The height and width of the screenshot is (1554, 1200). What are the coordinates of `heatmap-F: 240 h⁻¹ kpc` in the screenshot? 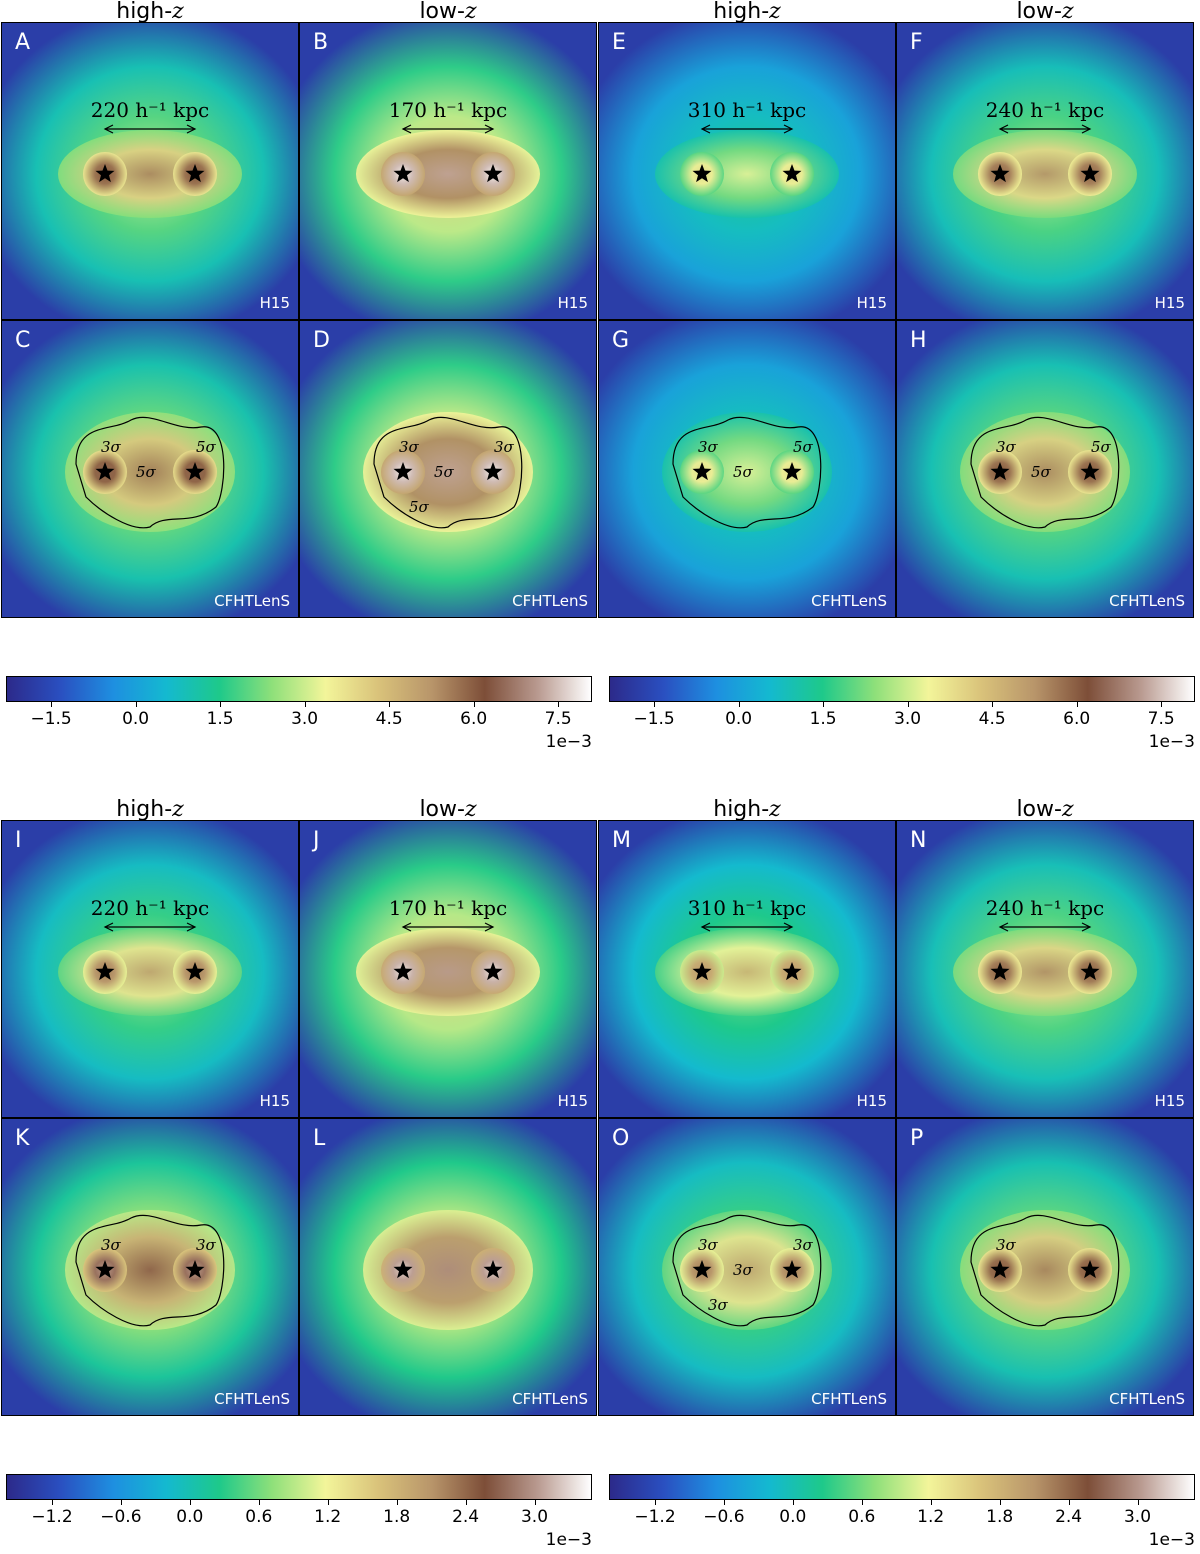 It's located at (1045, 171).